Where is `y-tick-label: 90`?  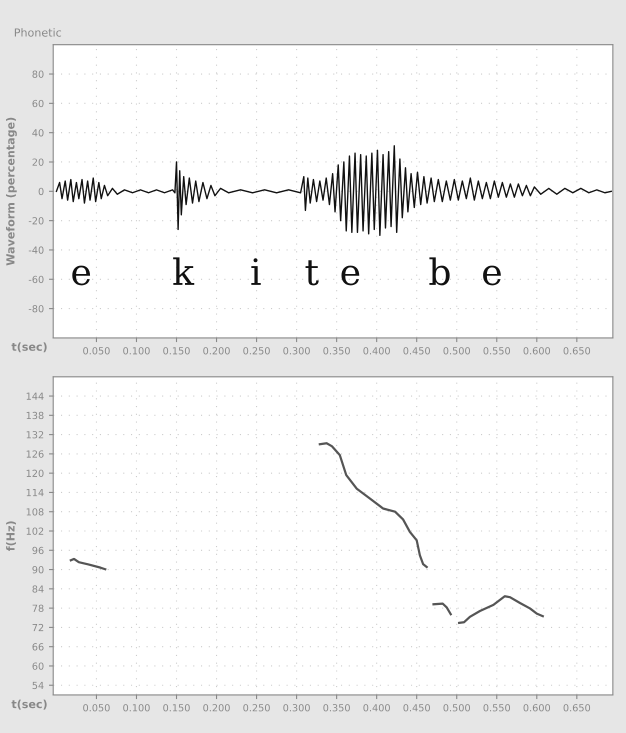 y-tick-label: 90 is located at coordinates (38, 570).